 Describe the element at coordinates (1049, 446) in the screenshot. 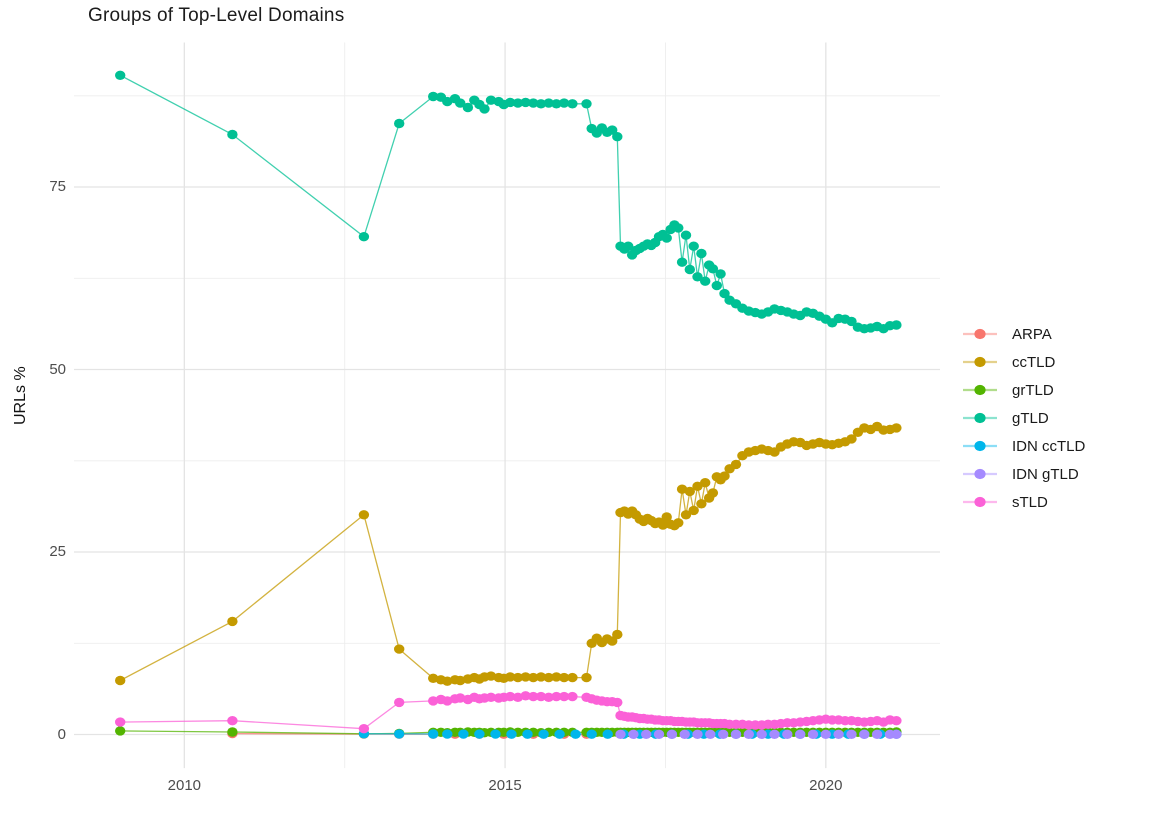

I see `legend-label: IDN ccTLD` at that location.